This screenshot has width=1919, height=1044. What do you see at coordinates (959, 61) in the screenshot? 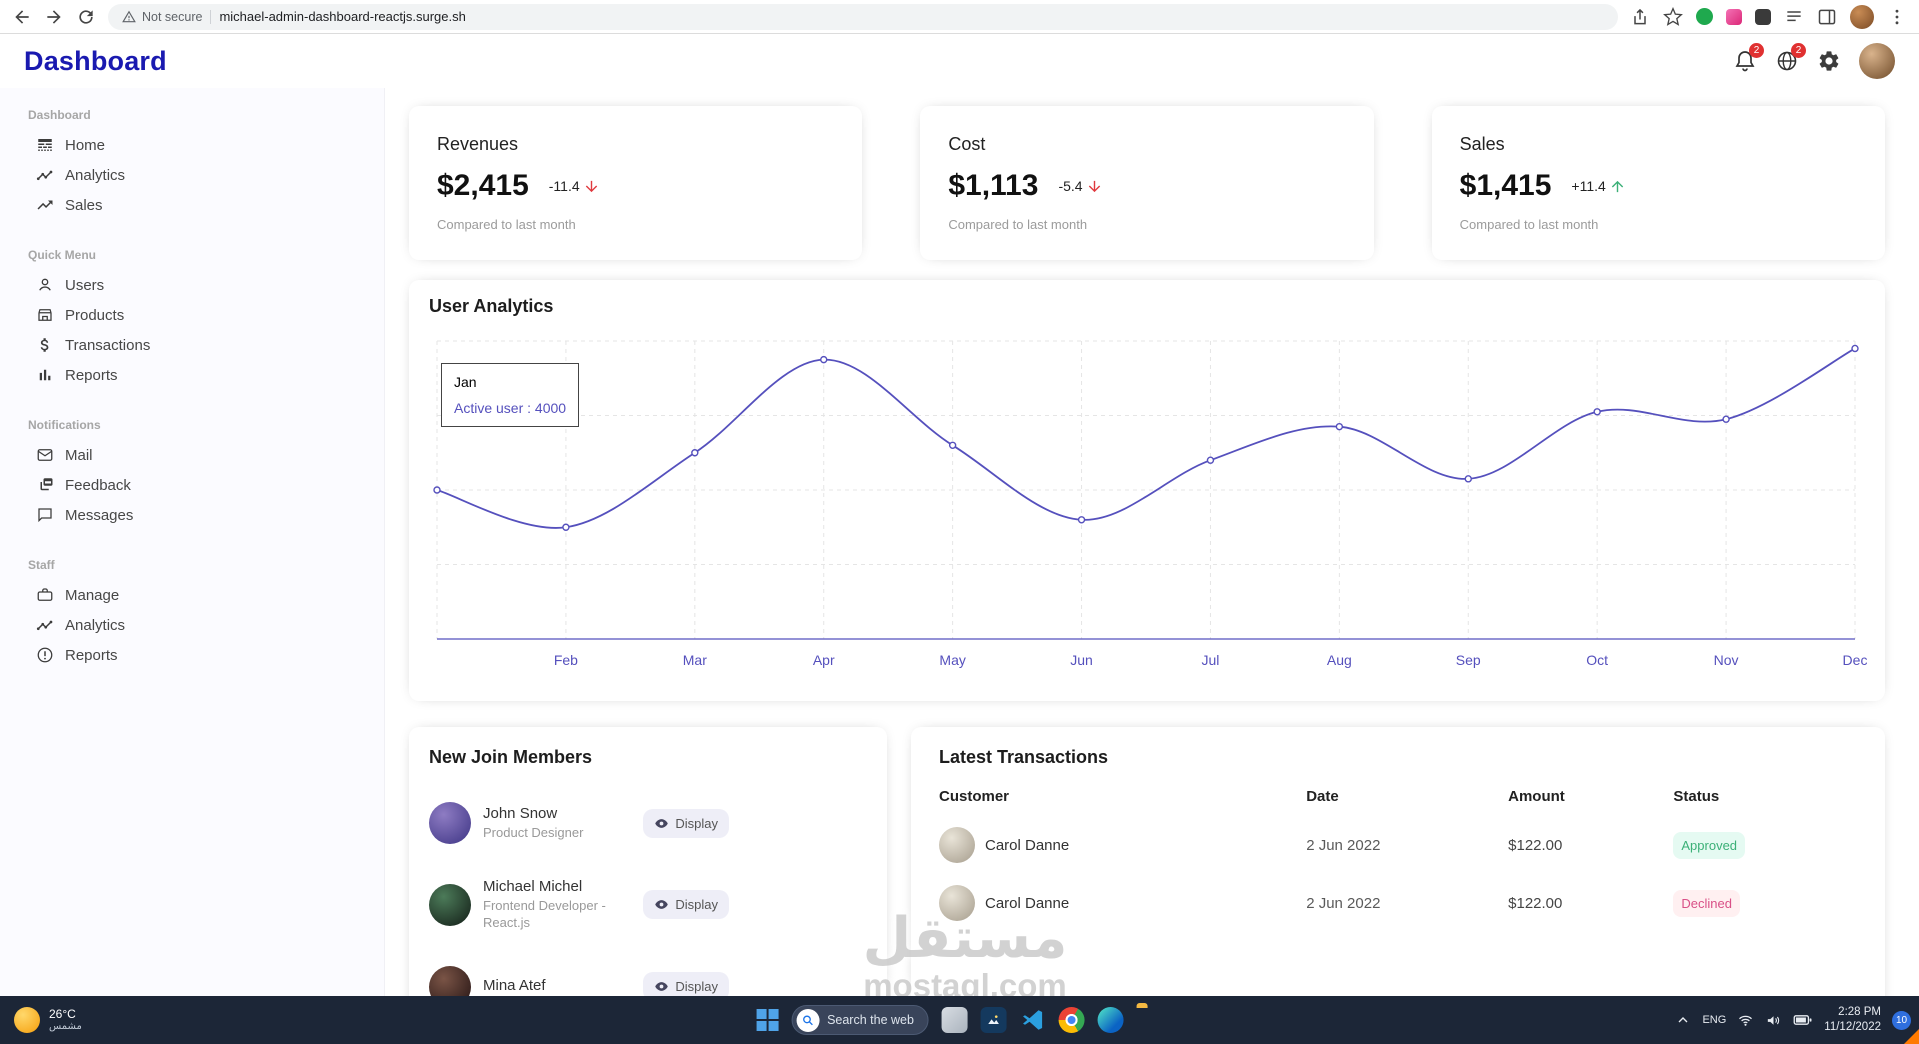
I see `app-header: Dashboard 2 2` at bounding box center [959, 61].